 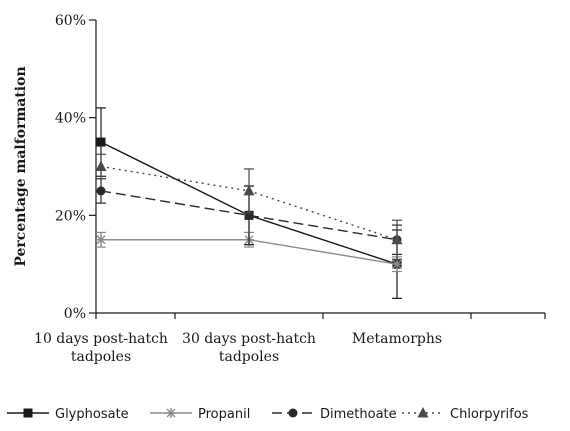 I want to click on legend-item-glyphosate: Glyphosate, so click(x=68, y=414).